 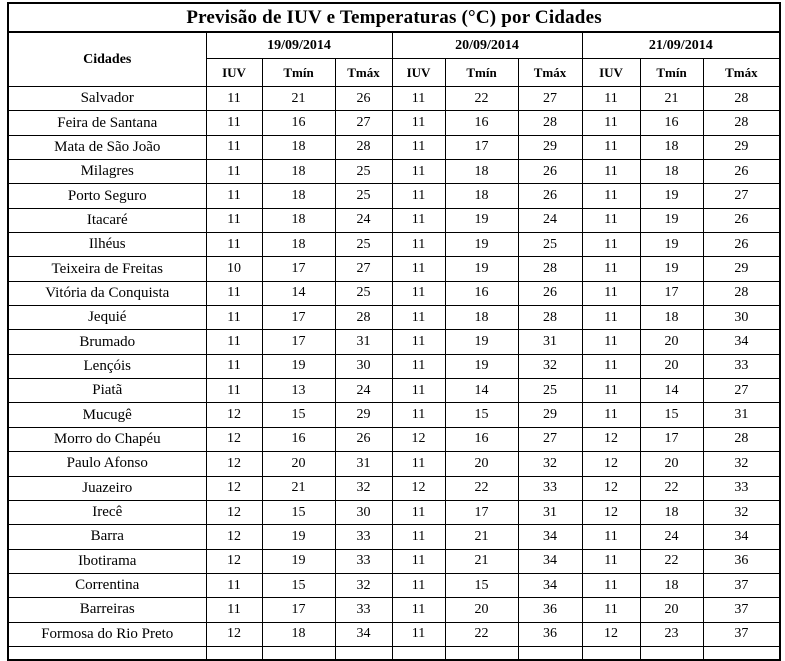 I want to click on tmax-header: Tmáx, so click(x=741, y=72).